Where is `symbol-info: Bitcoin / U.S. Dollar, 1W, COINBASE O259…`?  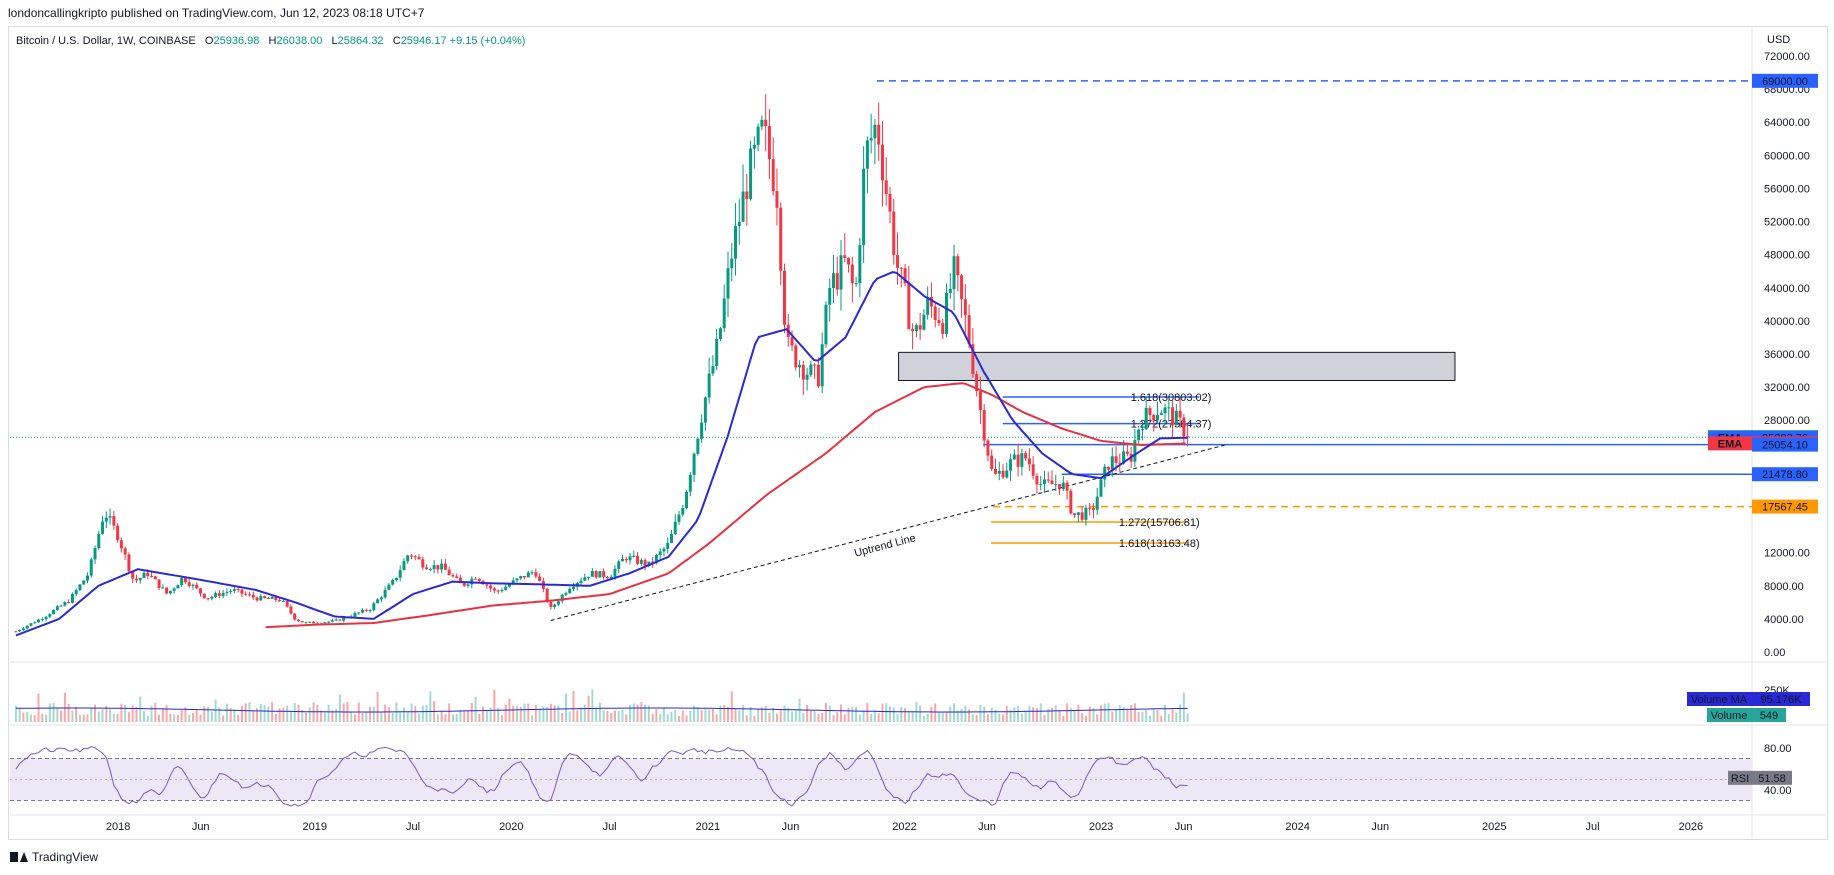 symbol-info: Bitcoin / U.S. Dollar, 1W, COINBASE O259… is located at coordinates (270, 41).